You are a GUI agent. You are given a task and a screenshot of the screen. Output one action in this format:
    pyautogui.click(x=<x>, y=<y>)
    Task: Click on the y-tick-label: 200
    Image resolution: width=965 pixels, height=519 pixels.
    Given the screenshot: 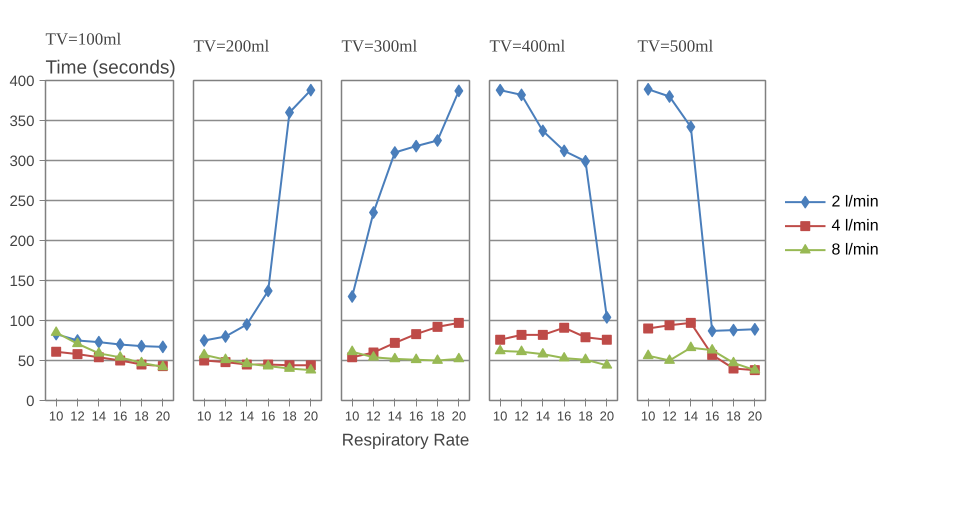 What is the action you would take?
    pyautogui.click(x=22, y=241)
    